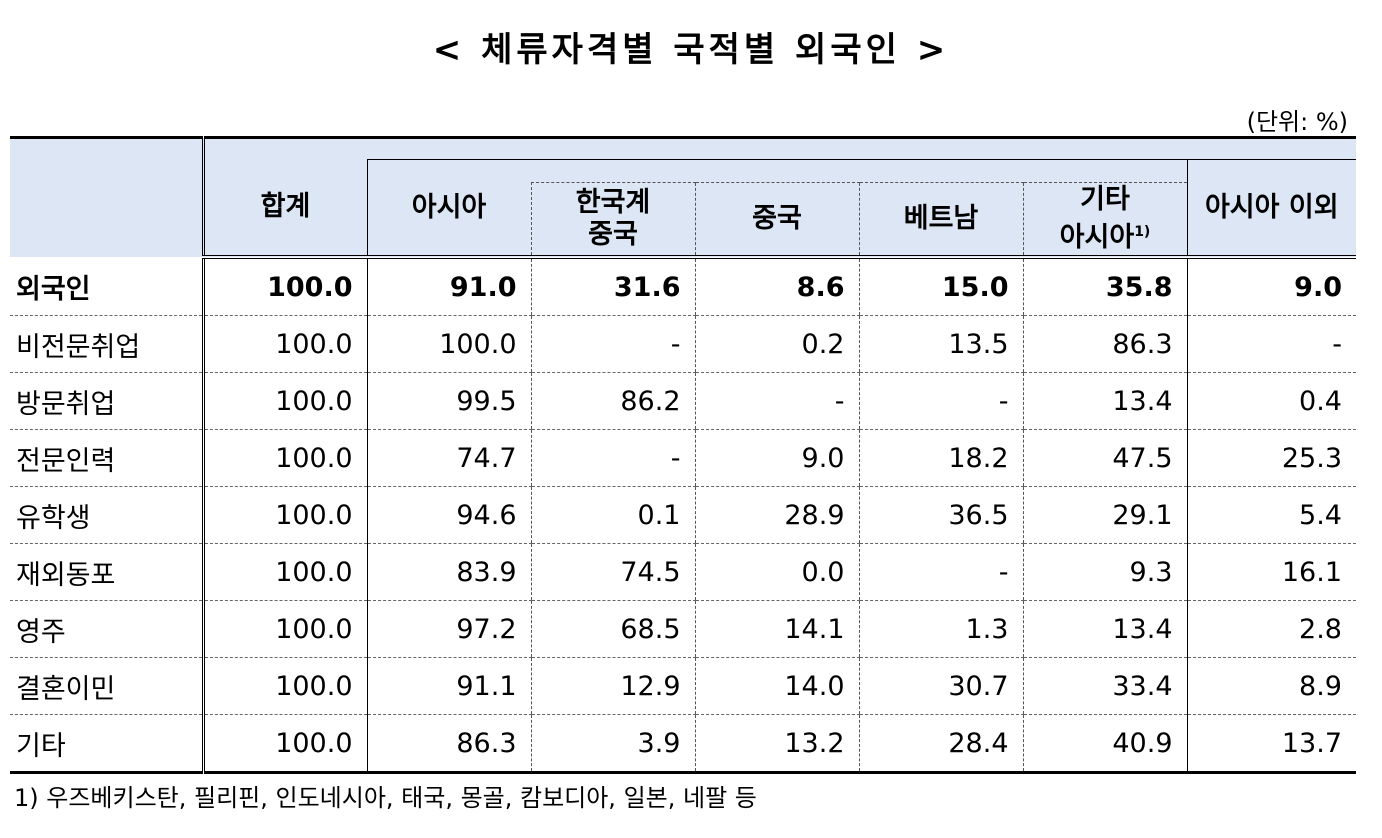 The width and height of the screenshot is (1382, 838). I want to click on table-cell: 30.7, so click(940, 686).